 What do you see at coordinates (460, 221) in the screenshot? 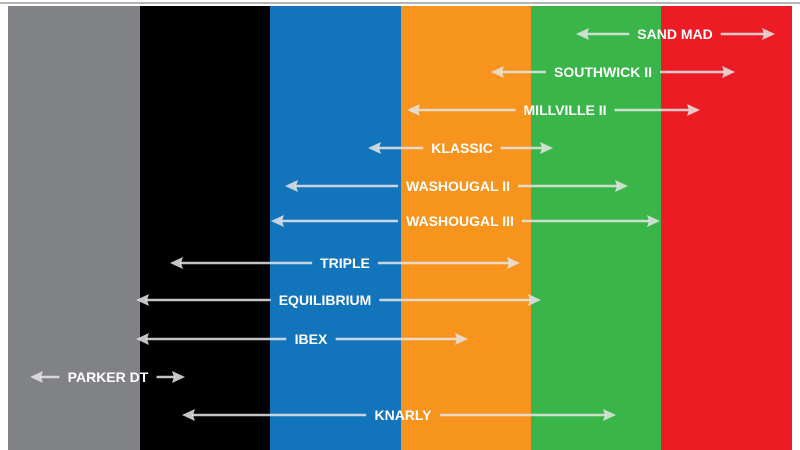
I see `tire-label: WASHOUGAL III` at bounding box center [460, 221].